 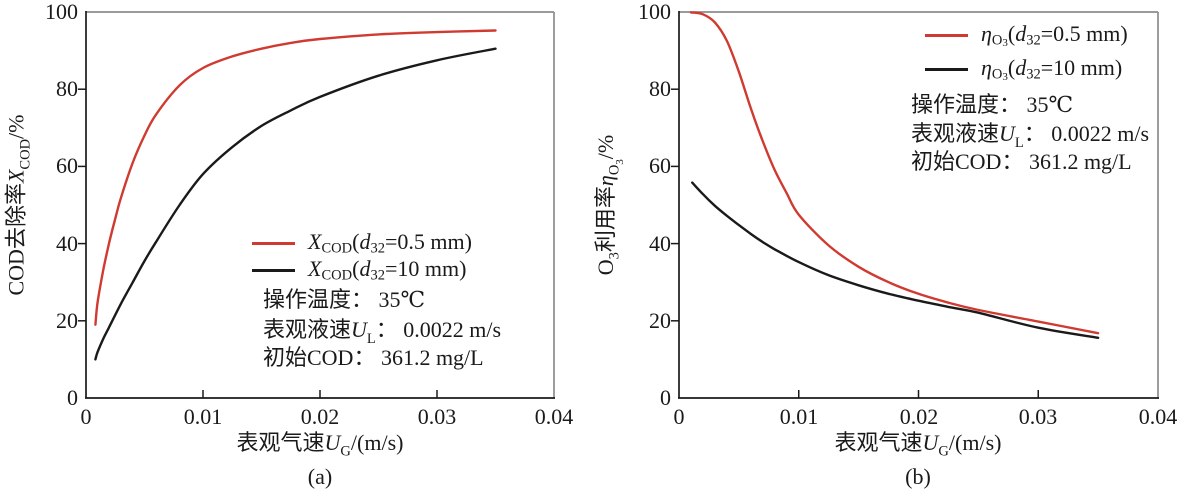 What do you see at coordinates (946, 35) in the screenshot?
I see `chart-b-legend-line-red` at bounding box center [946, 35].